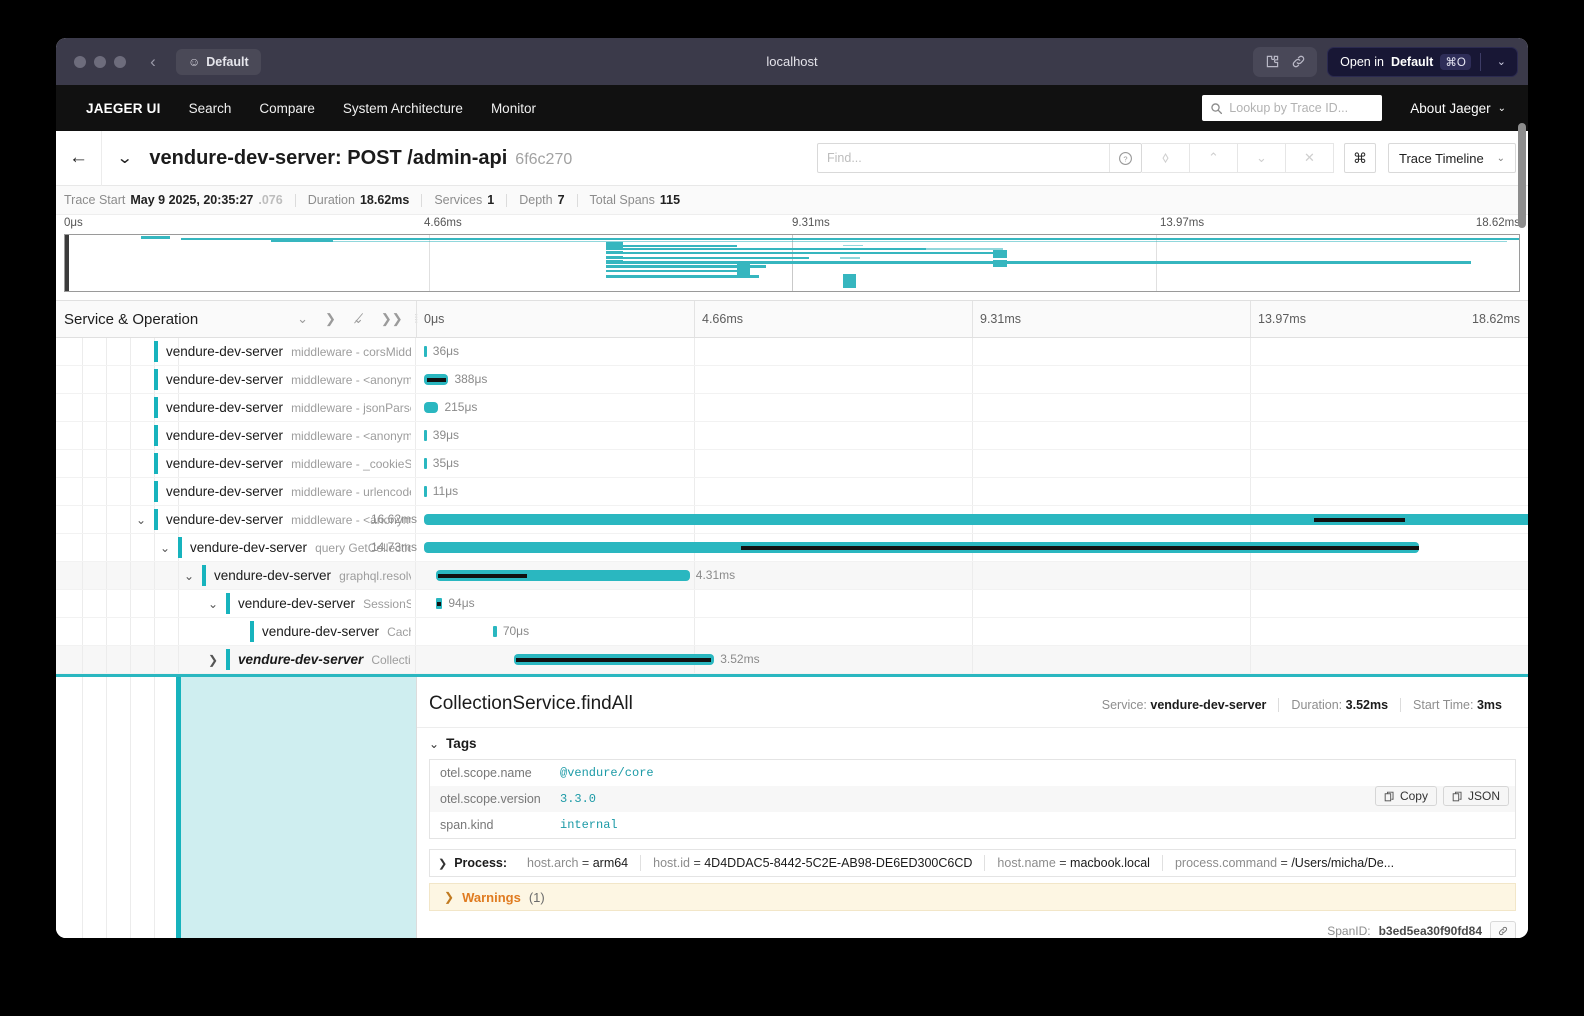  I want to click on span-bar-cell: 215μs, so click(972, 407).